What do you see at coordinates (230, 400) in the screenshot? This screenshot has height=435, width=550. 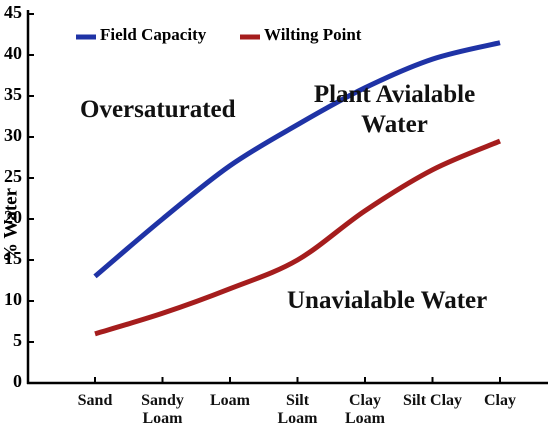 I see `x-tick-label: Loam` at bounding box center [230, 400].